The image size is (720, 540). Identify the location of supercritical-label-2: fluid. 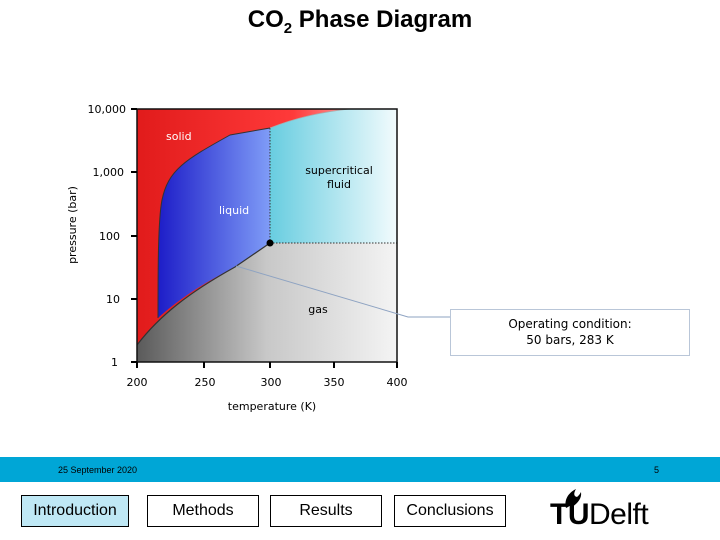
(339, 184).